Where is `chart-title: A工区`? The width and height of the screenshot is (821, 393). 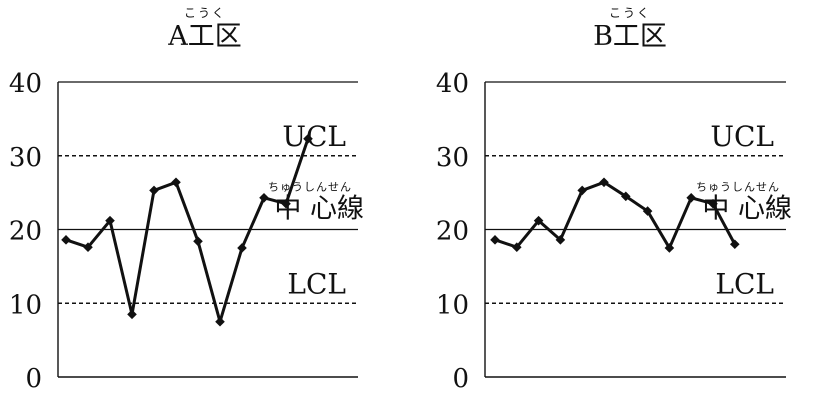 chart-title: A工区 is located at coordinates (204, 36).